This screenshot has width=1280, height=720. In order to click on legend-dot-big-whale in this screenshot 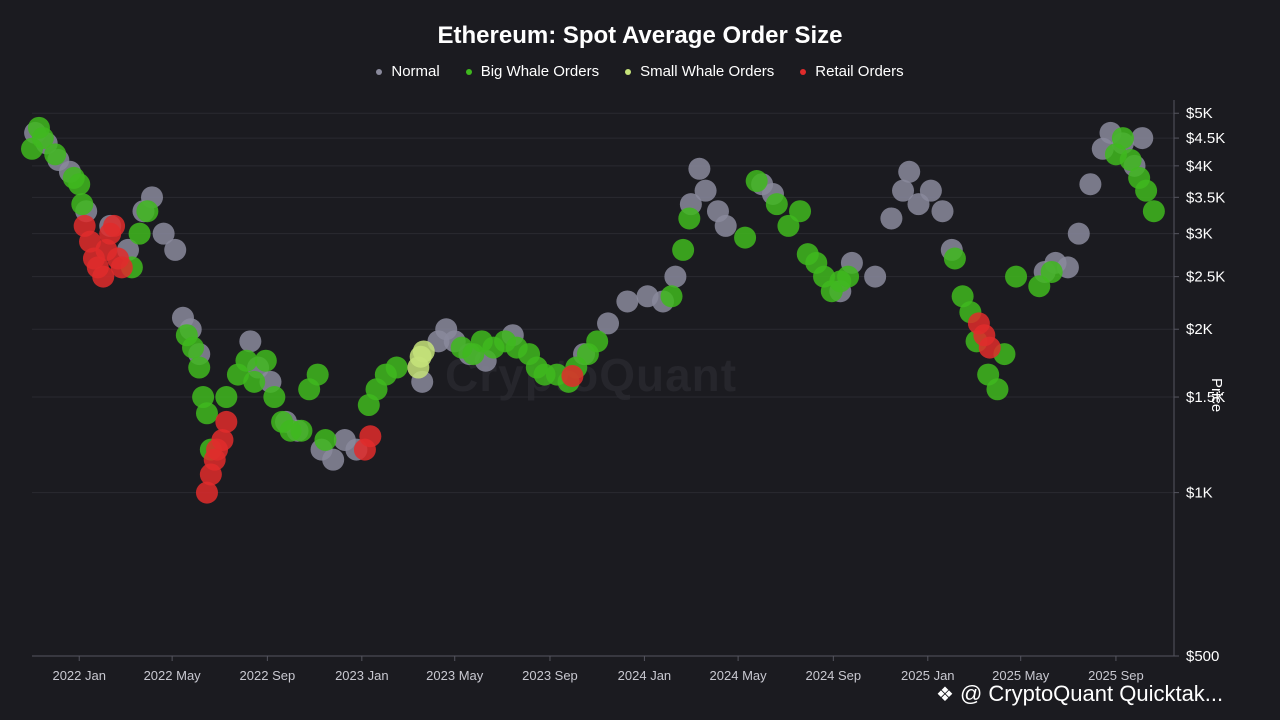, I will do `click(468, 71)`.